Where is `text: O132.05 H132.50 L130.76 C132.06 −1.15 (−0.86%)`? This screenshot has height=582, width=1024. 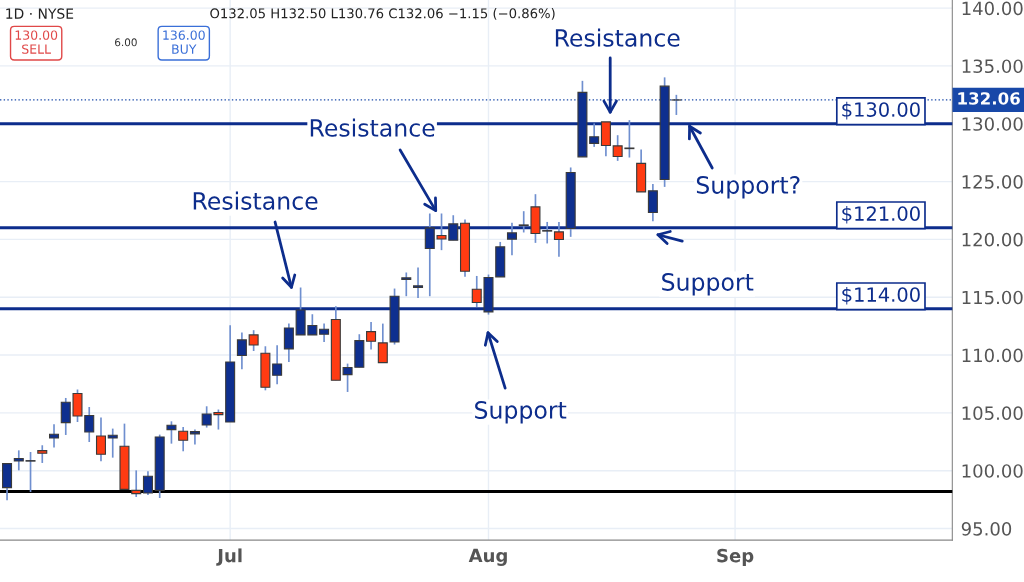
text: O132.05 H132.50 L130.76 C132.06 −1.15 (−0.86%) is located at coordinates (382, 14).